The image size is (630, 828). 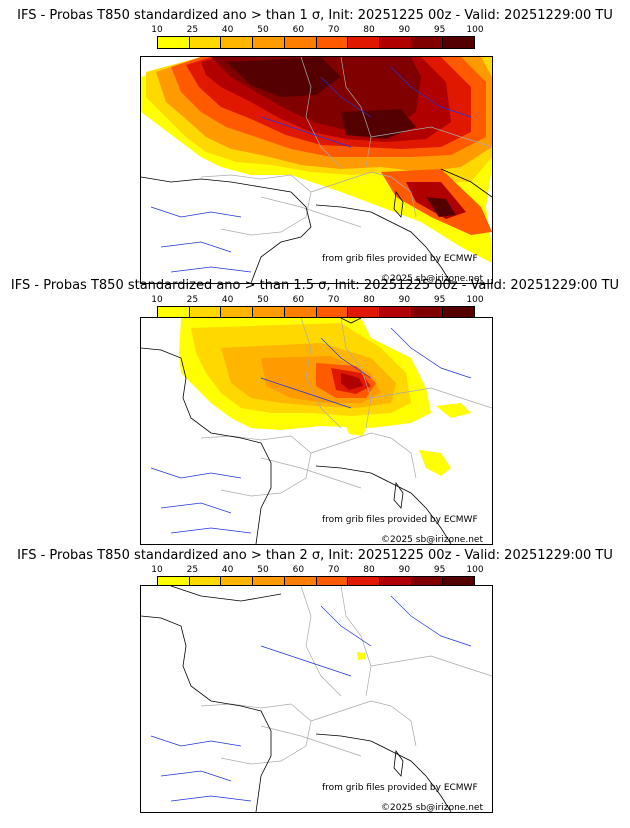 What do you see at coordinates (453, 410) in the screenshot?
I see `prob-alps` at bounding box center [453, 410].